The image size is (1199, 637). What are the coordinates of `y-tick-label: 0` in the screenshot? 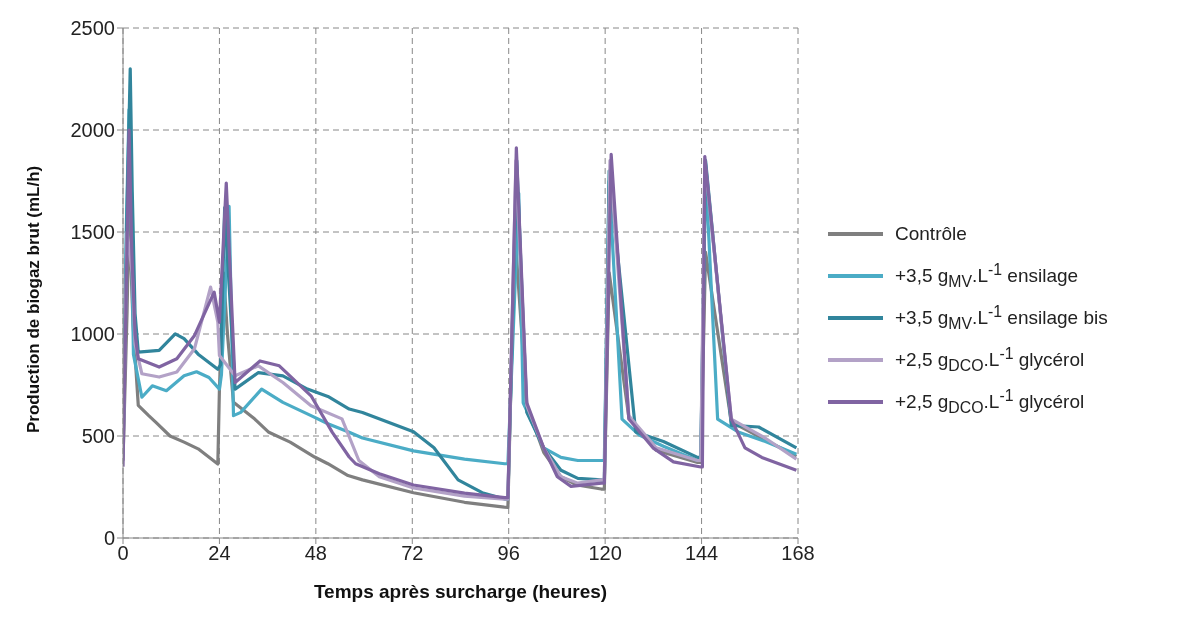 It's located at (109, 538).